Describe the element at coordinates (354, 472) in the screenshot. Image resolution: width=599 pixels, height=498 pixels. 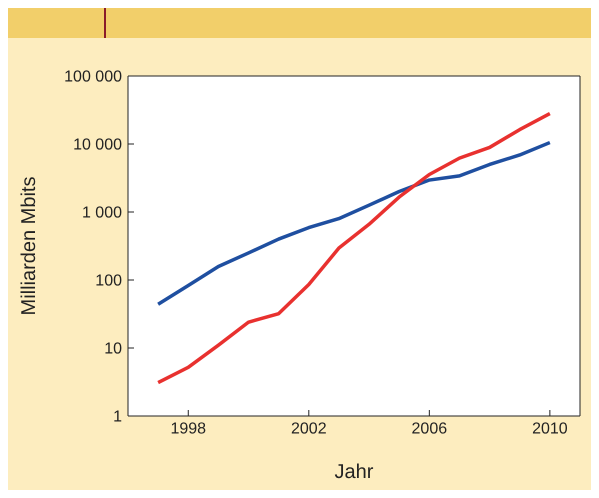
I see `x-axis-title: Jahr` at that location.